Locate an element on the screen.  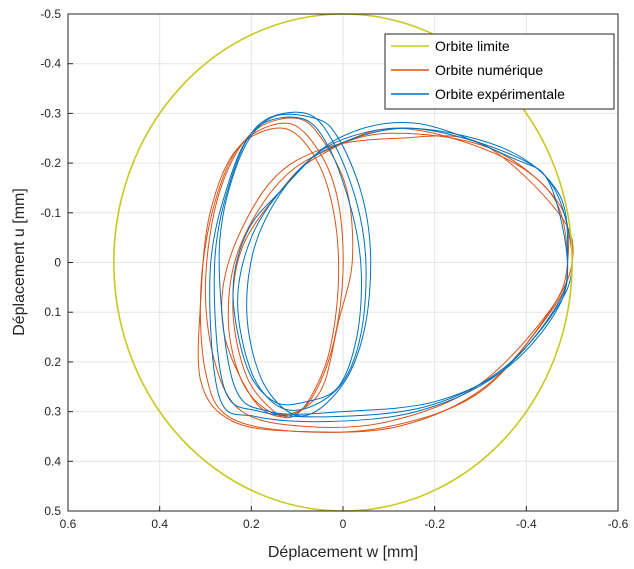
y-tick-label: 0.4 is located at coordinates (52, 461).